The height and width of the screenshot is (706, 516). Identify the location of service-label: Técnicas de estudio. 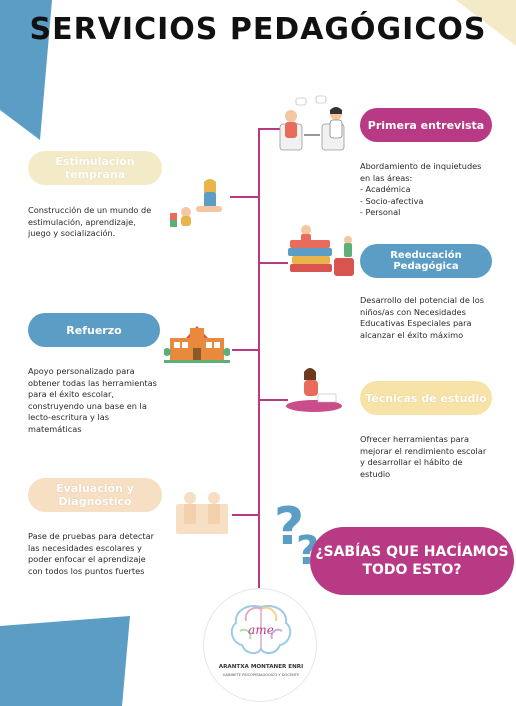
(426, 398).